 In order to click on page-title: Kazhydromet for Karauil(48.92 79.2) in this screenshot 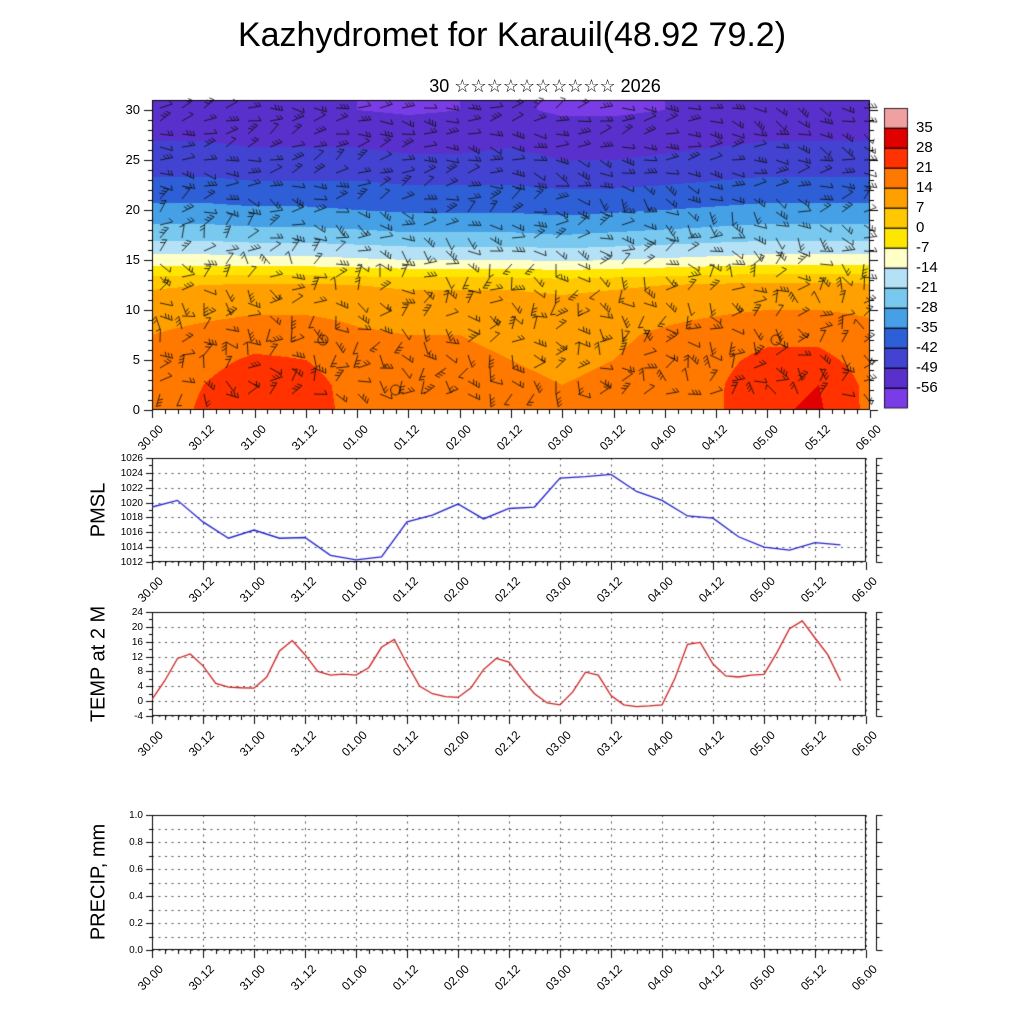, I will do `click(512, 35)`.